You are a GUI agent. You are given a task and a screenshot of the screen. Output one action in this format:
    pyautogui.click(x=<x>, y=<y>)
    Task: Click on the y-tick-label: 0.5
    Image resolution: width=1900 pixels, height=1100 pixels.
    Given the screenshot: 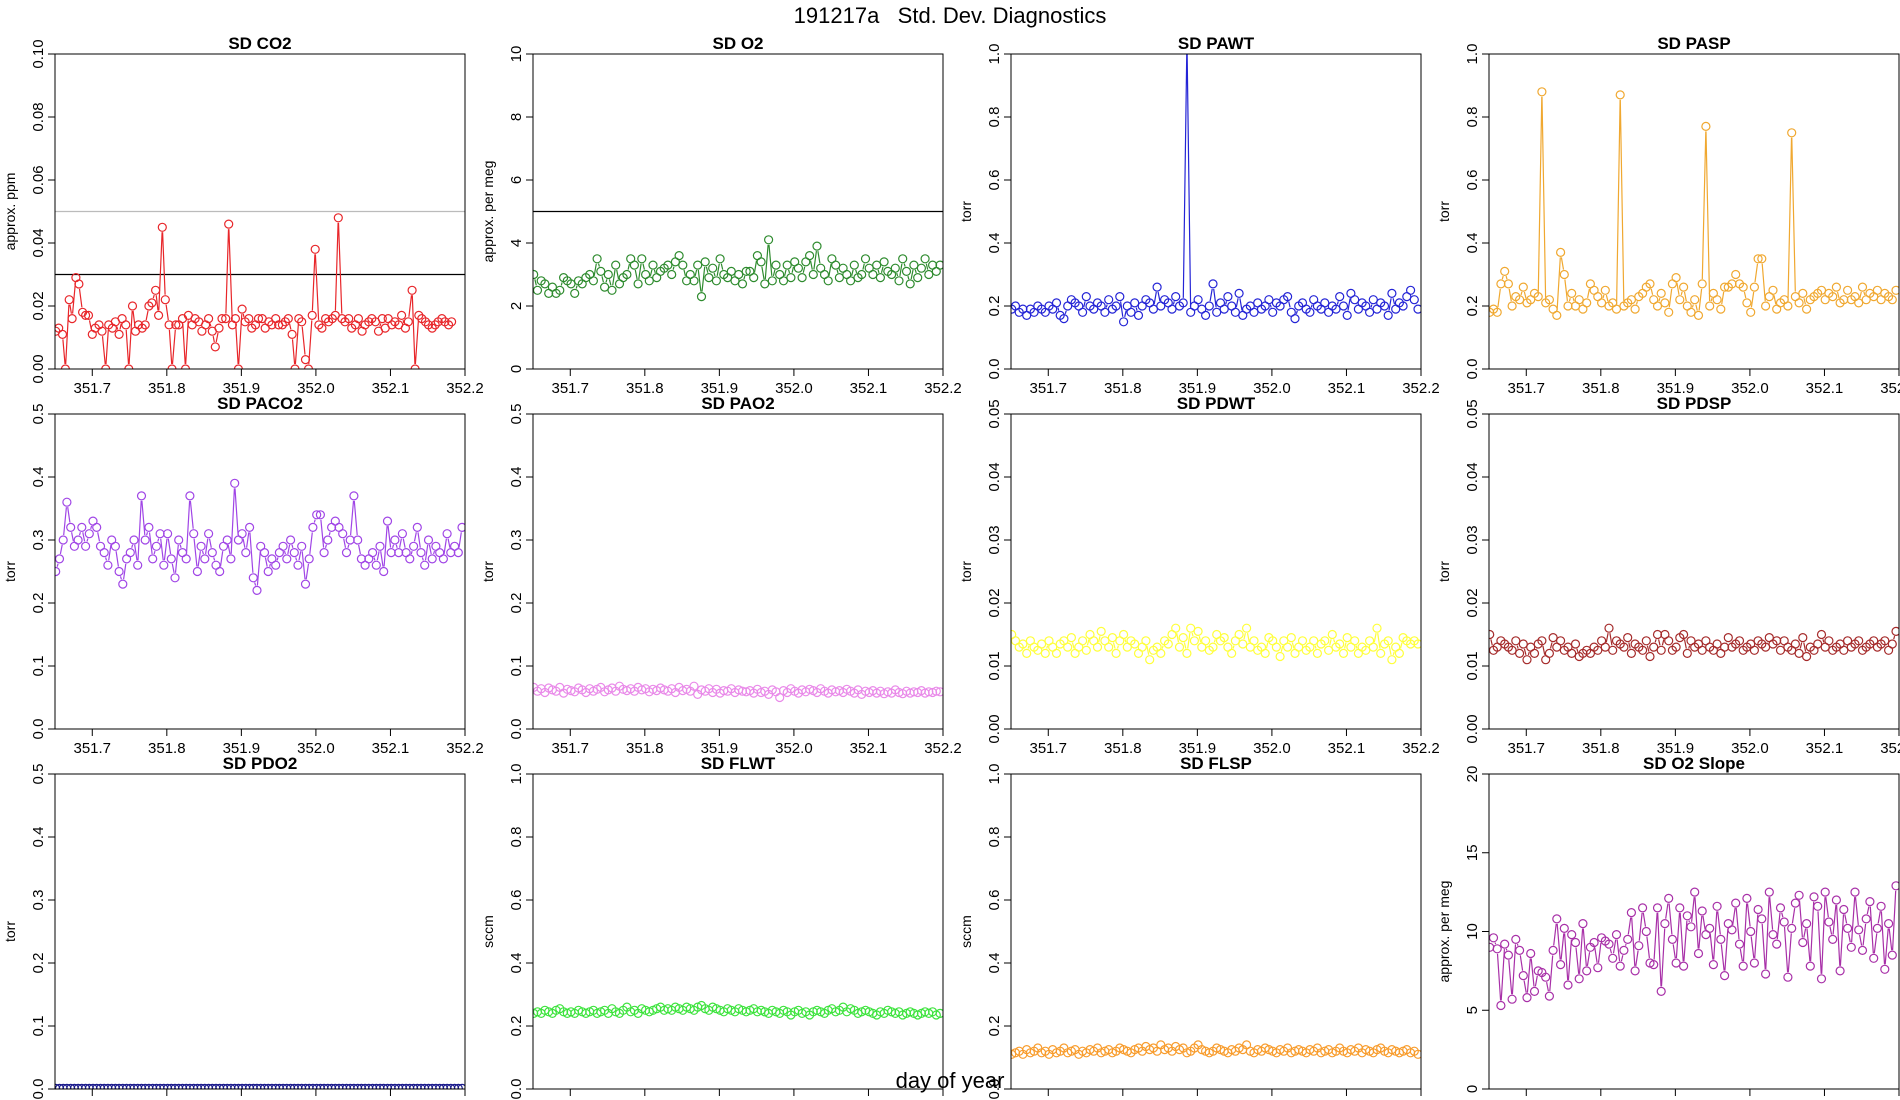 What is the action you would take?
    pyautogui.click(x=38, y=774)
    